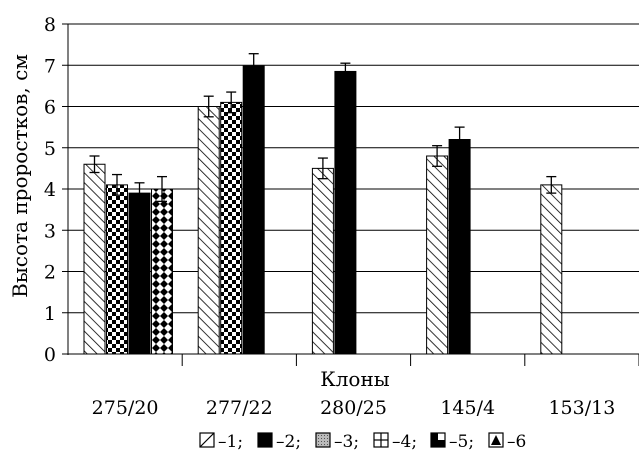  What do you see at coordinates (50, 314) in the screenshot?
I see `y-tick-label: 1` at bounding box center [50, 314].